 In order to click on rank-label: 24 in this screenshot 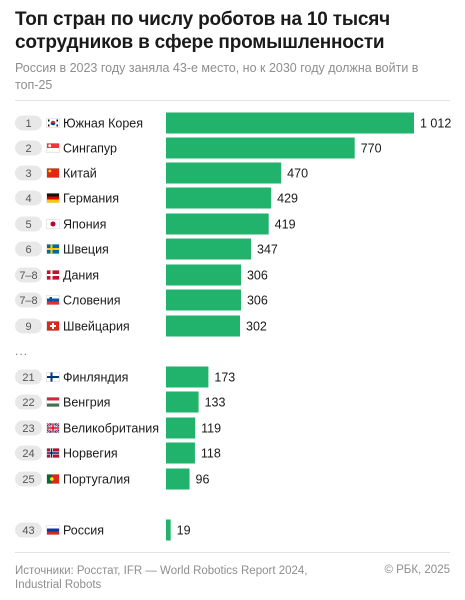, I will do `click(28, 454)`.